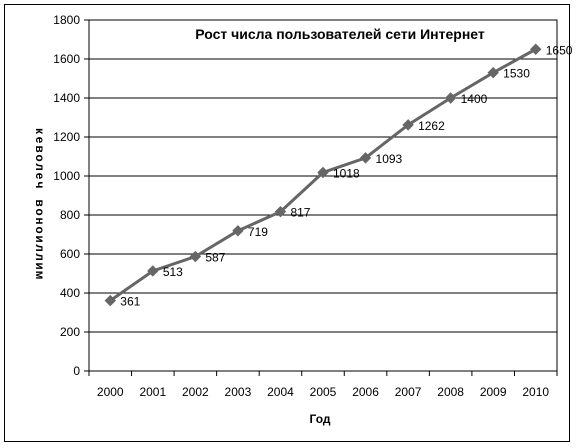 This screenshot has height=448, width=576. Describe the element at coordinates (280, 392) in the screenshot. I see `x-tick-label: 2004` at that location.